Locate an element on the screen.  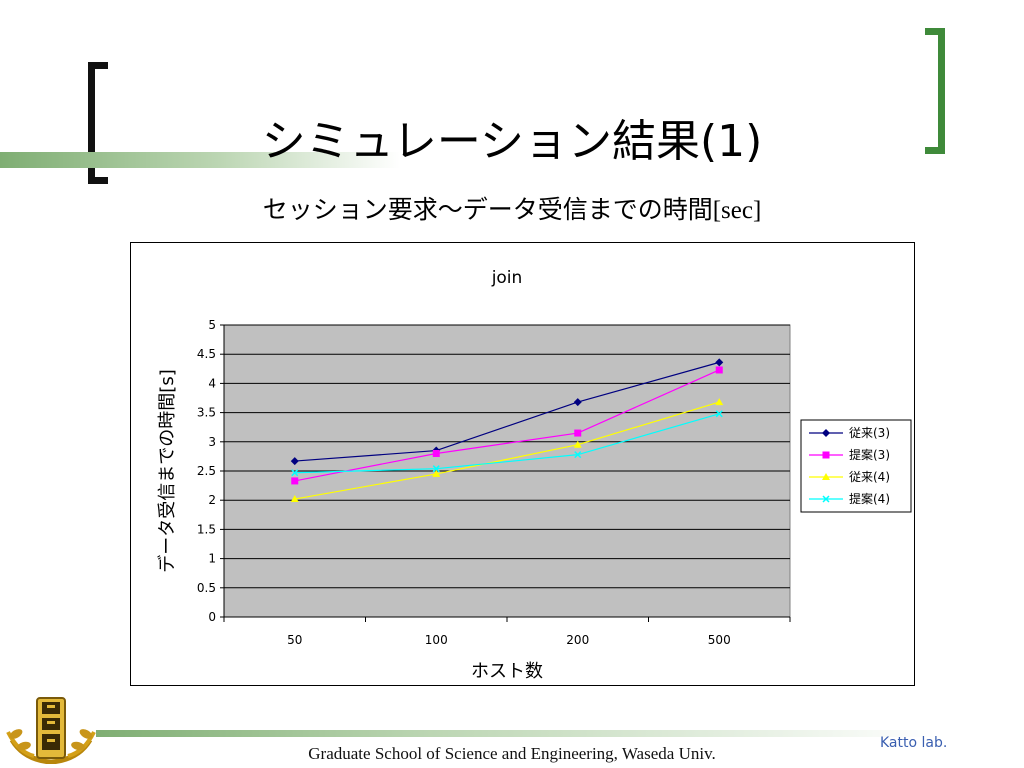
x-axis-label: ホスト数 is located at coordinates (507, 671).